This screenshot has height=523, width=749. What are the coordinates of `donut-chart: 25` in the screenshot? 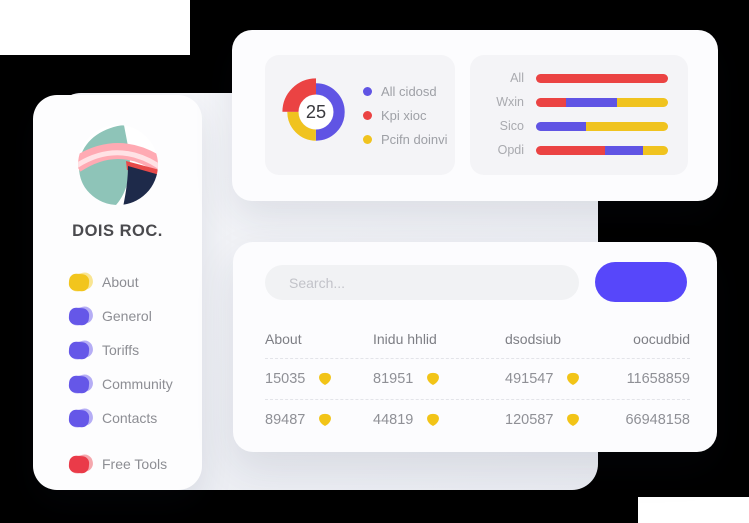 It's located at (316, 112).